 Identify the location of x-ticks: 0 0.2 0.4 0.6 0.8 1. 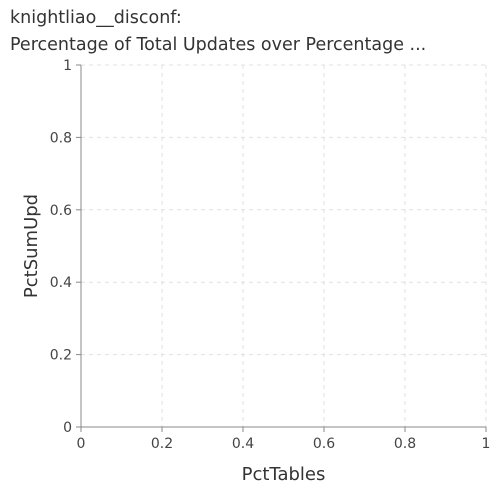
(284, 439).